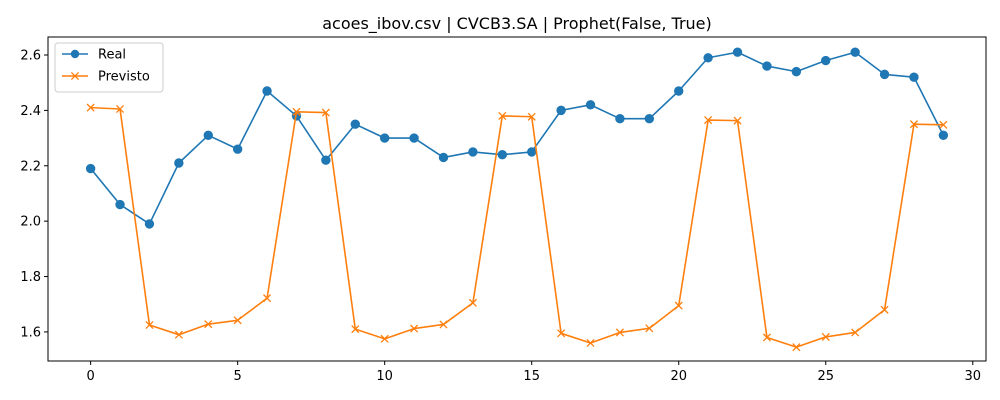 The width and height of the screenshot is (1000, 400). I want to click on legend: Real Previsto, so click(109, 67).